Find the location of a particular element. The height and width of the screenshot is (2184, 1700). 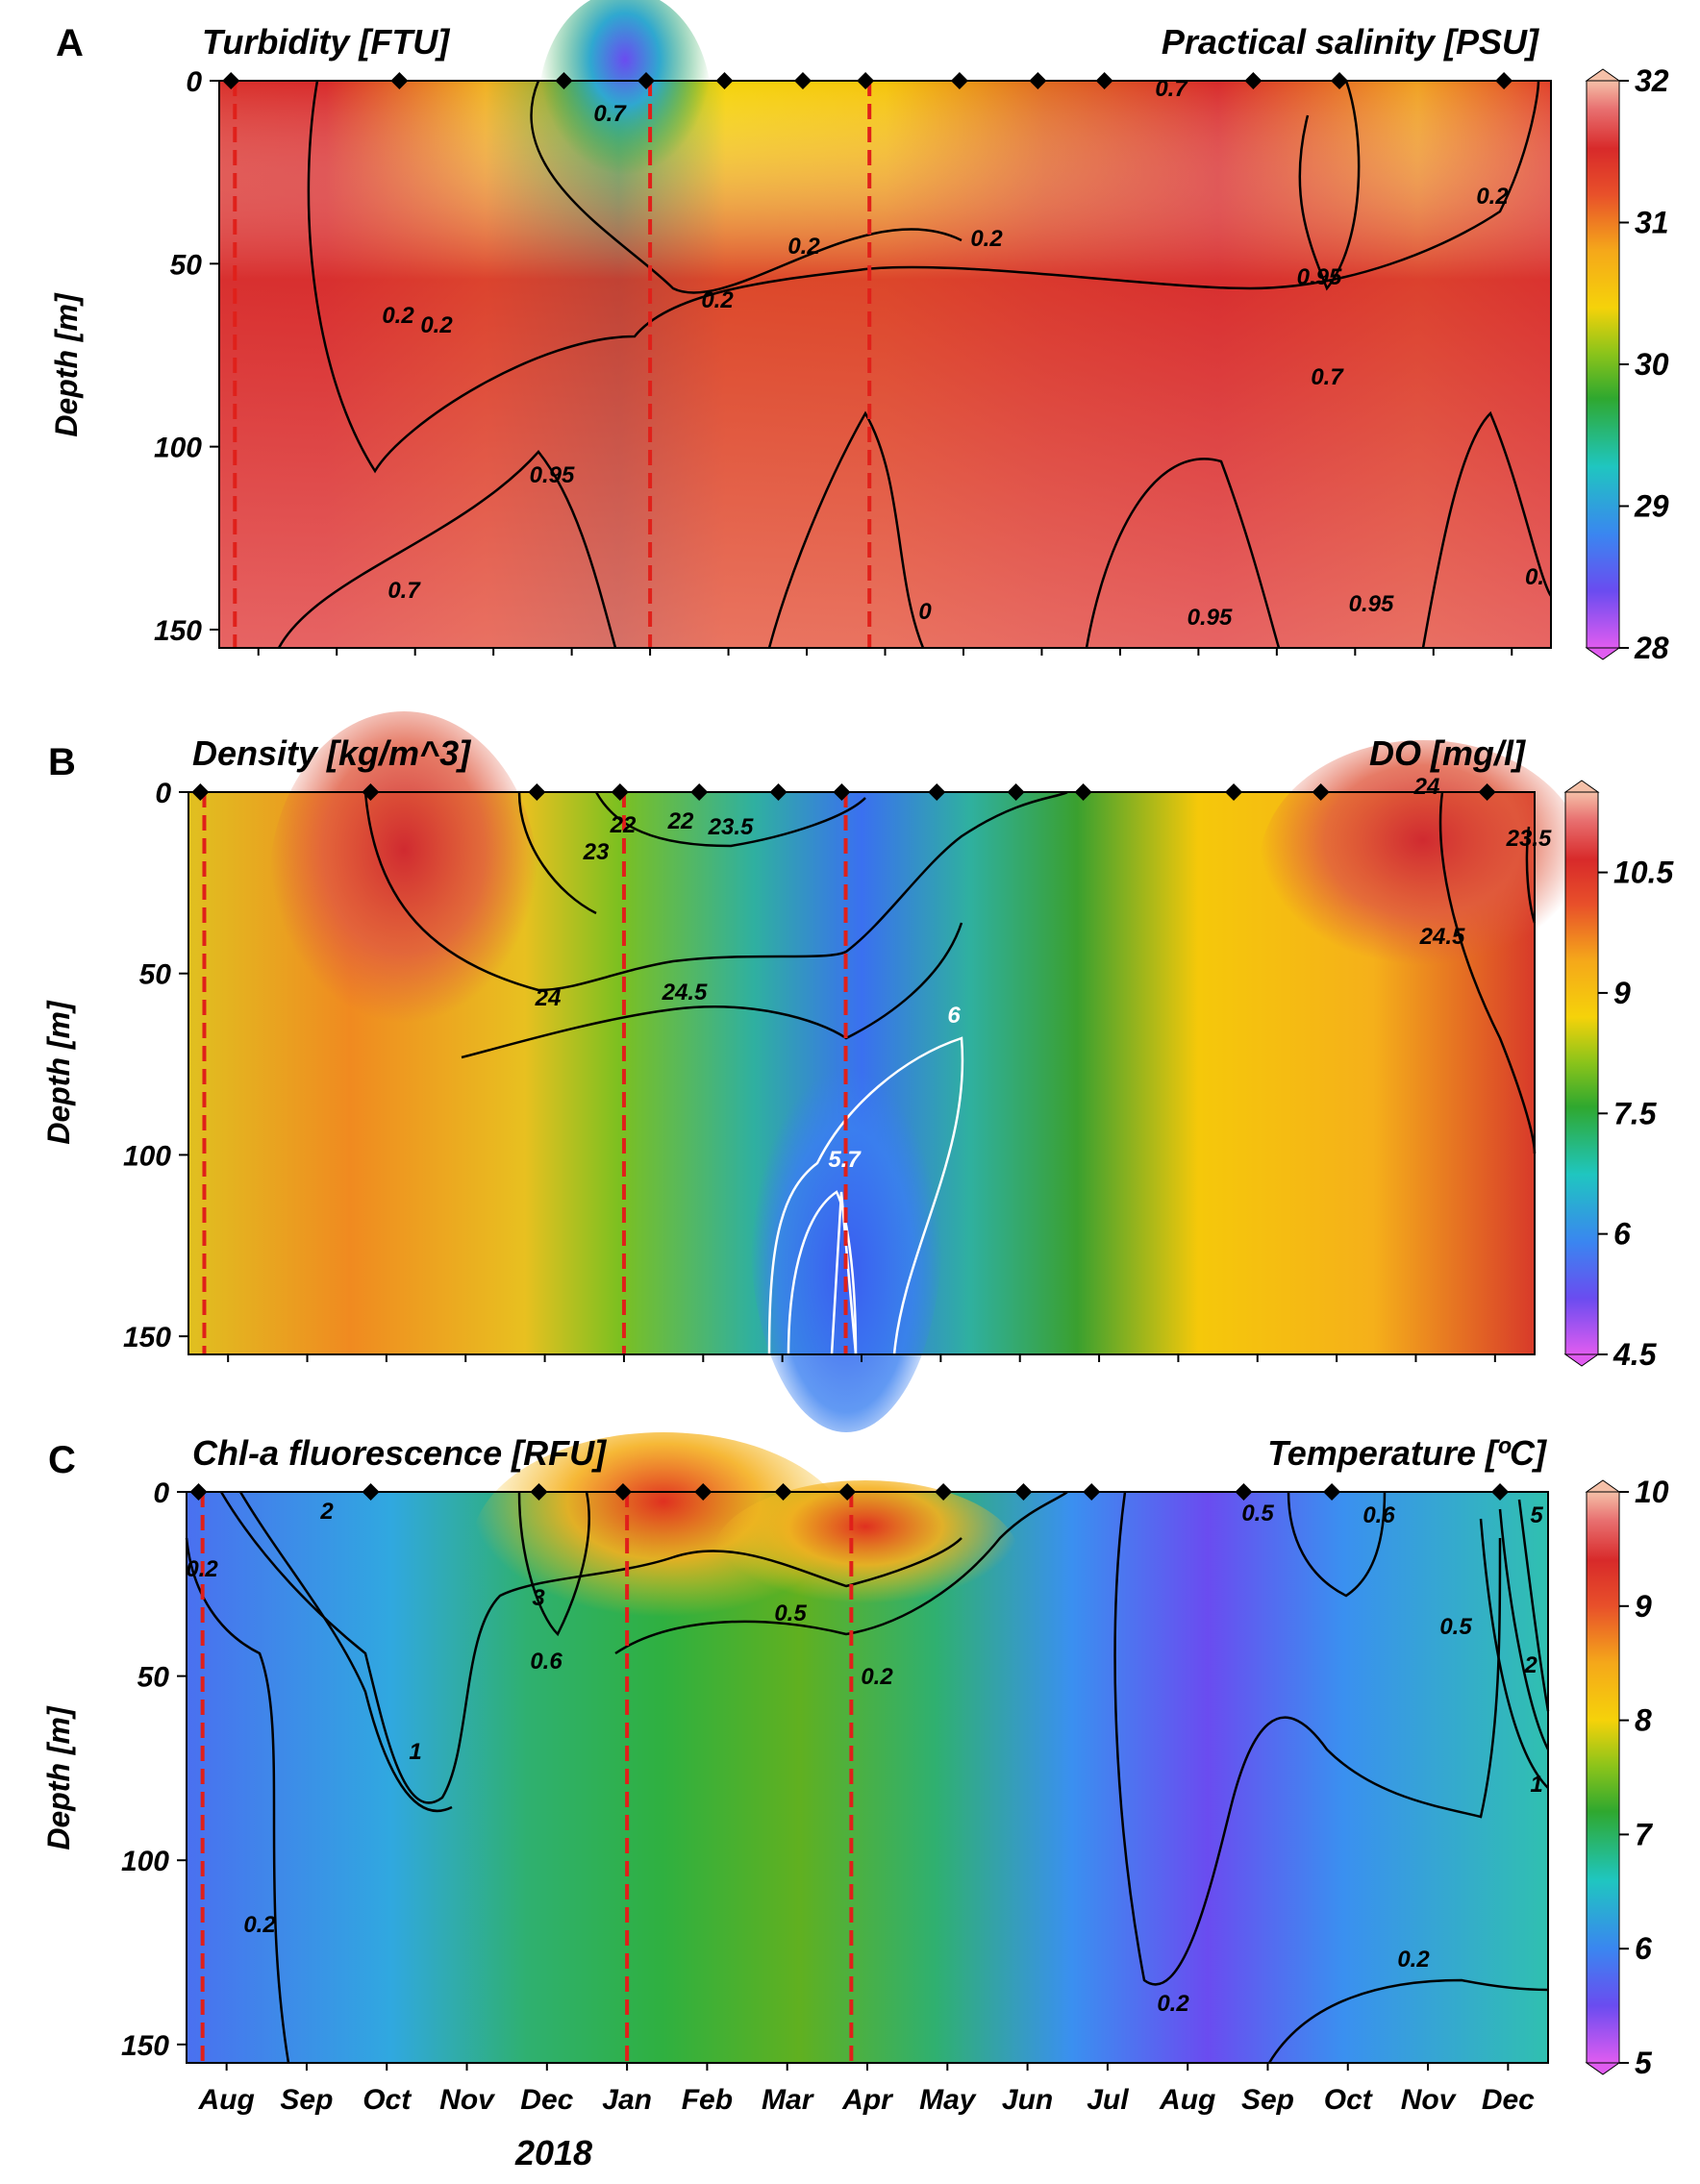

colorbar-tick-label: 10 is located at coordinates (1652, 1492).